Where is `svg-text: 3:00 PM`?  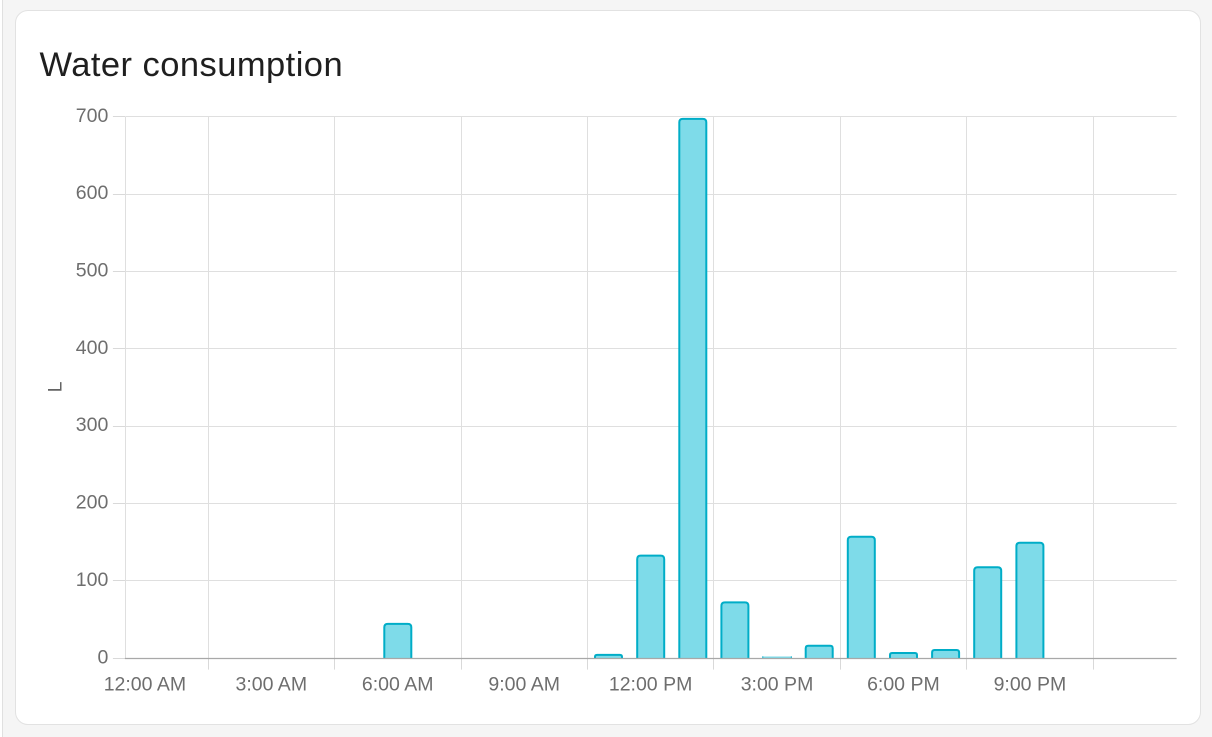
svg-text: 3:00 PM is located at coordinates (777, 685).